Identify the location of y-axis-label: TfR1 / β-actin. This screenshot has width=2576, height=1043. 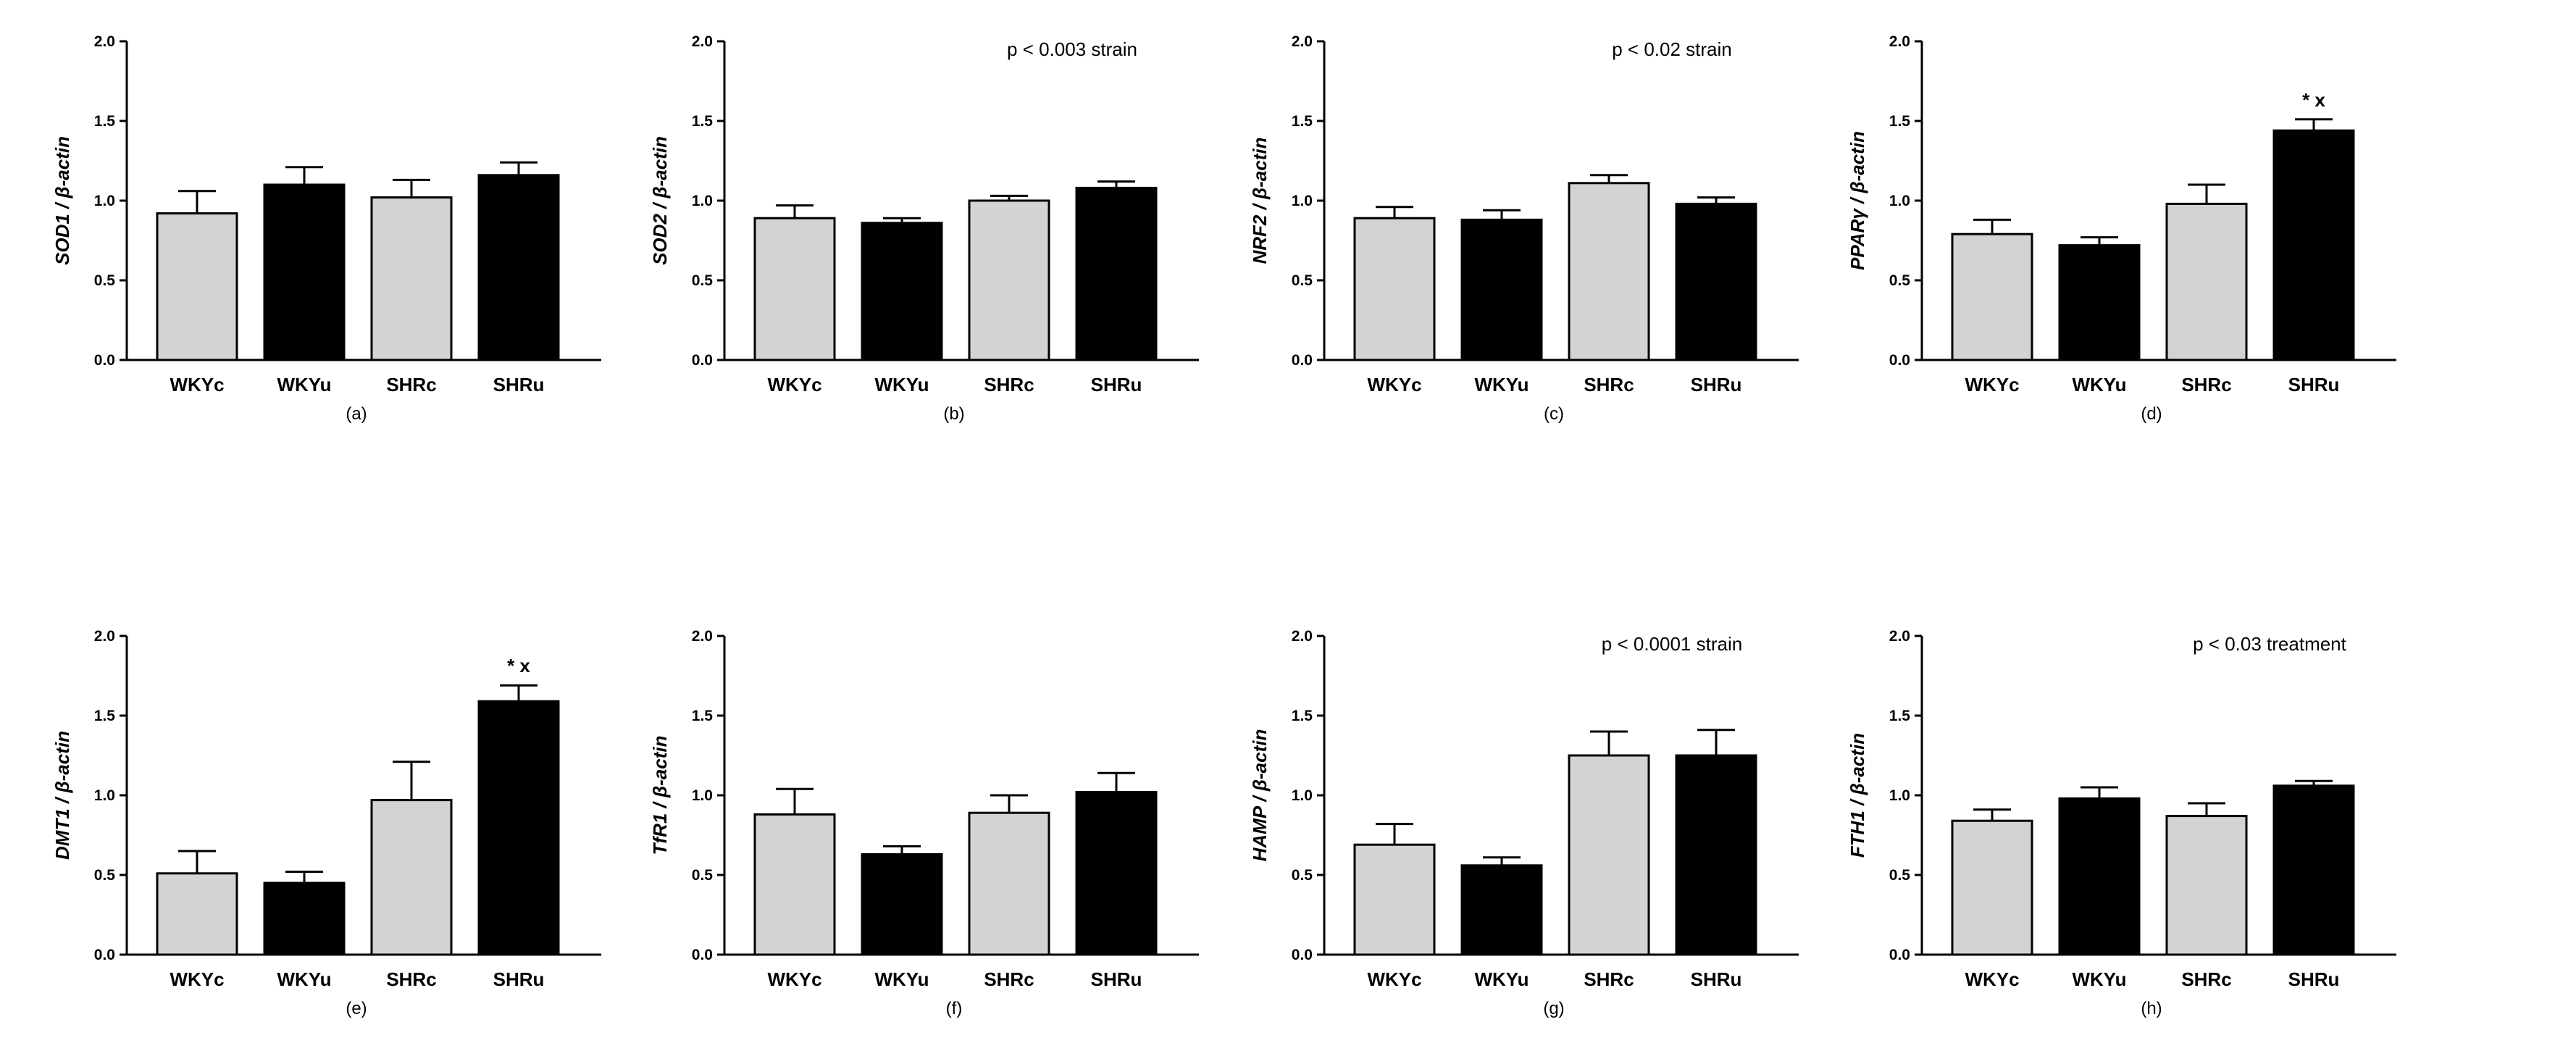
(660, 795).